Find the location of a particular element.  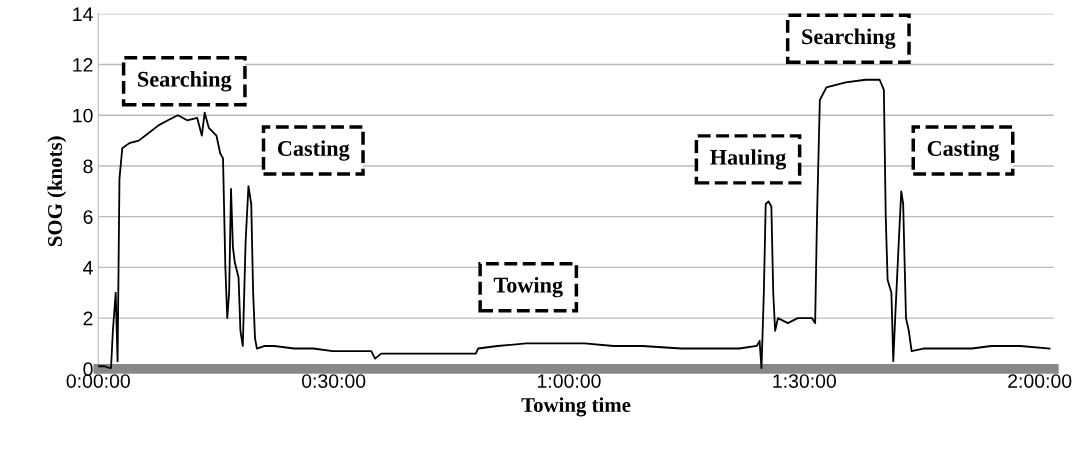

annotation: Hauling is located at coordinates (748, 159).